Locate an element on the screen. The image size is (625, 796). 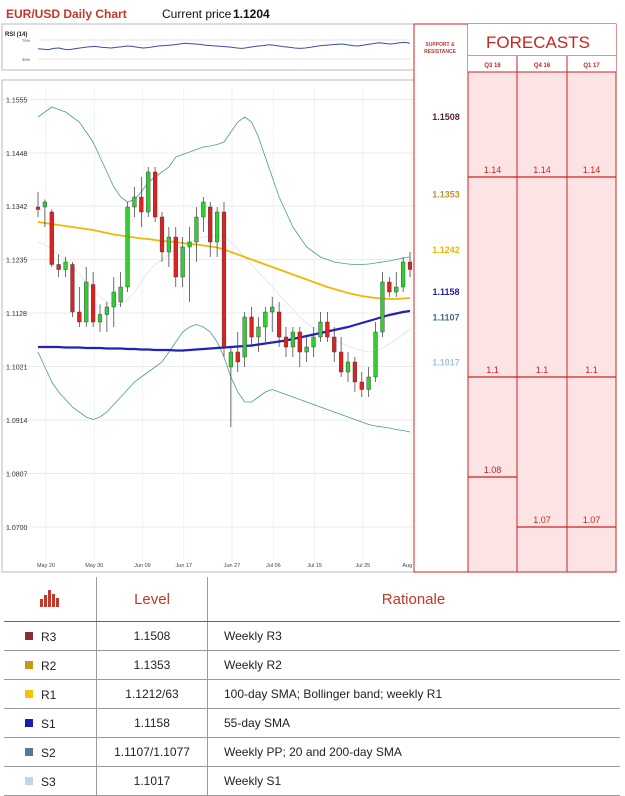
x-tick-label: Jul 15 is located at coordinates (314, 566).